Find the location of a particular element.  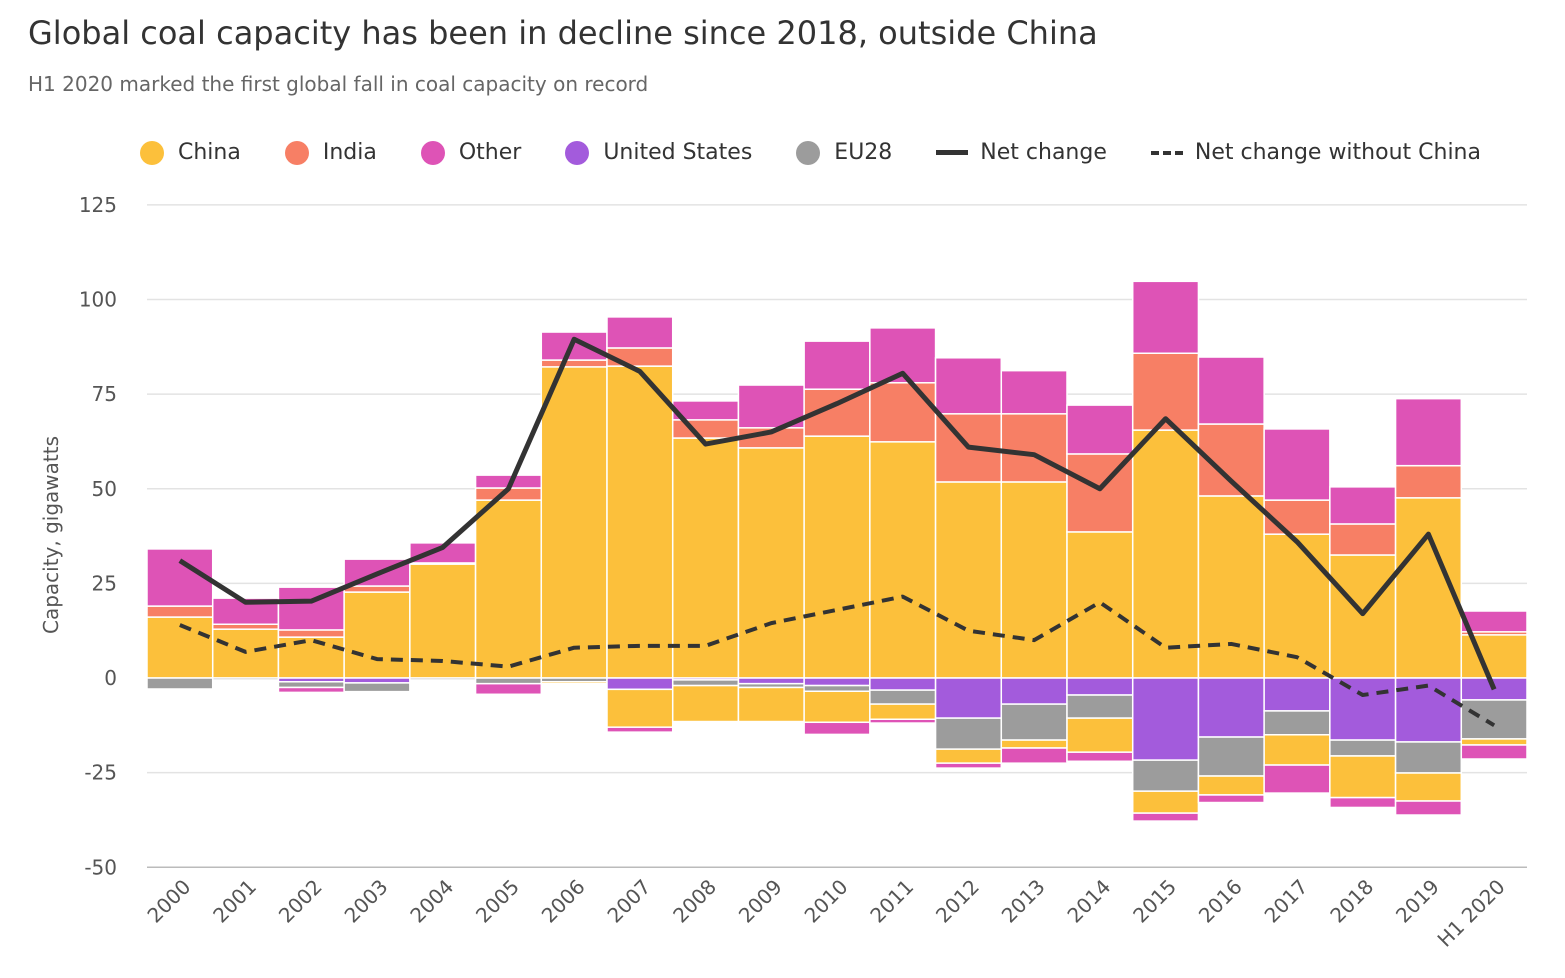

x-tick-label: 2005 is located at coordinates (497, 901).